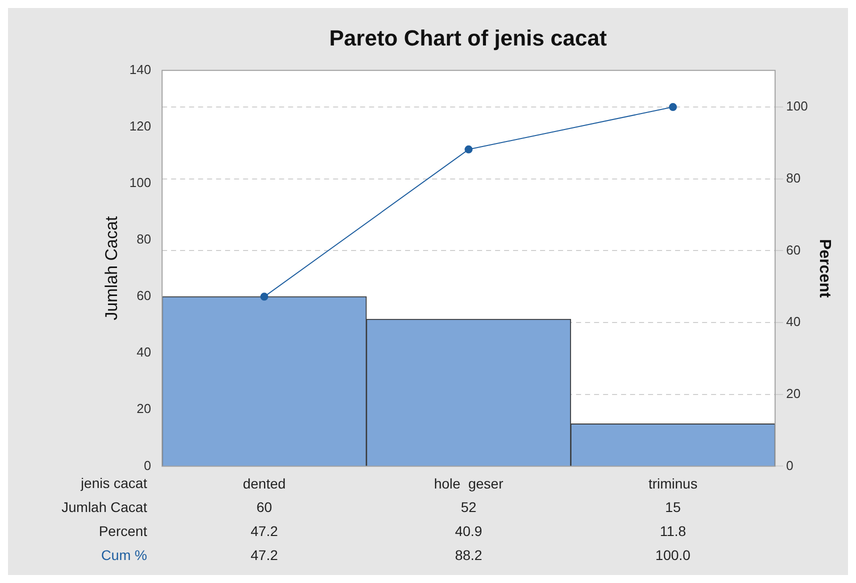 This screenshot has height=583, width=856. What do you see at coordinates (124, 555) in the screenshot?
I see `text: Cum %` at bounding box center [124, 555].